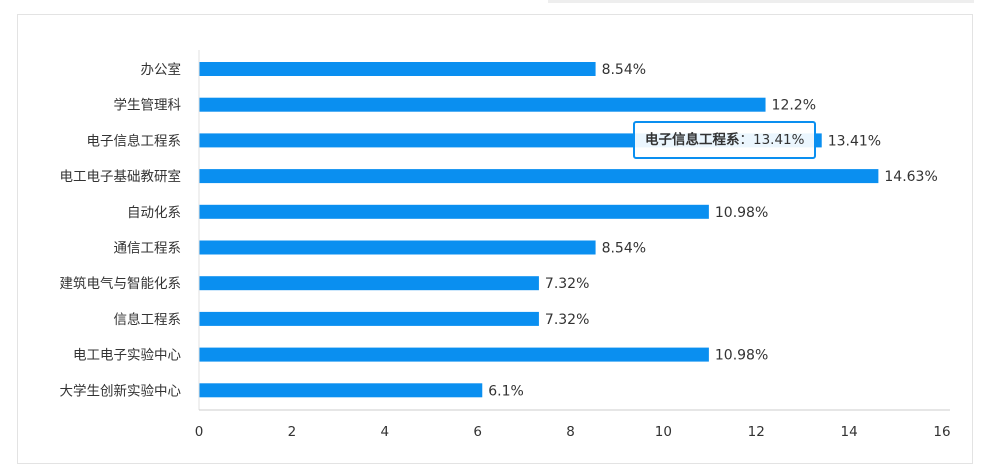 The image size is (990, 473). I want to click on tooltip-value: 13.41%, so click(779, 140).